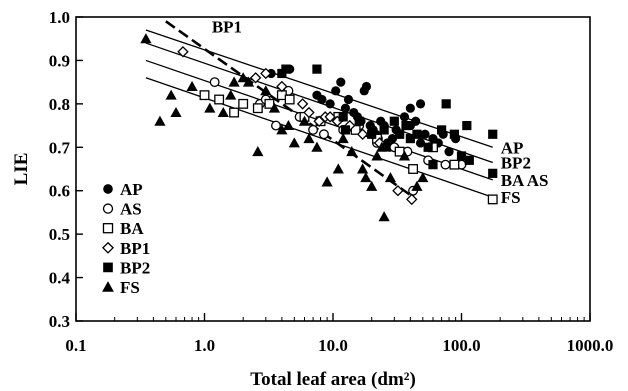 The width and height of the screenshot is (628, 391). What do you see at coordinates (59, 321) in the screenshot?
I see `y-tick-label: 0.3` at bounding box center [59, 321].